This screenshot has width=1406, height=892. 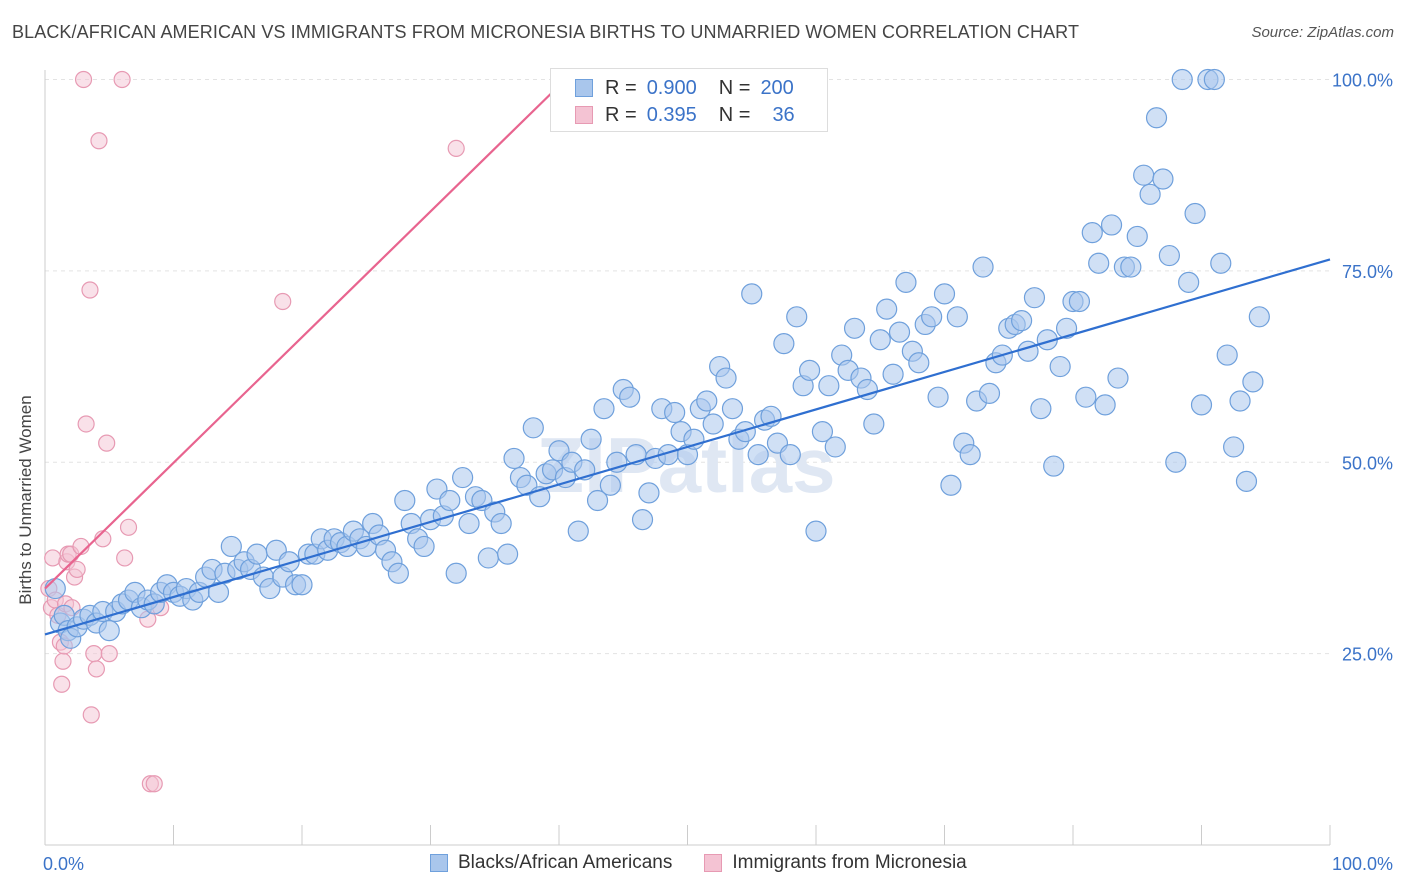 What do you see at coordinates (565, 862) in the screenshot?
I see `legend-label-black: Blacks/African Americans` at bounding box center [565, 862].